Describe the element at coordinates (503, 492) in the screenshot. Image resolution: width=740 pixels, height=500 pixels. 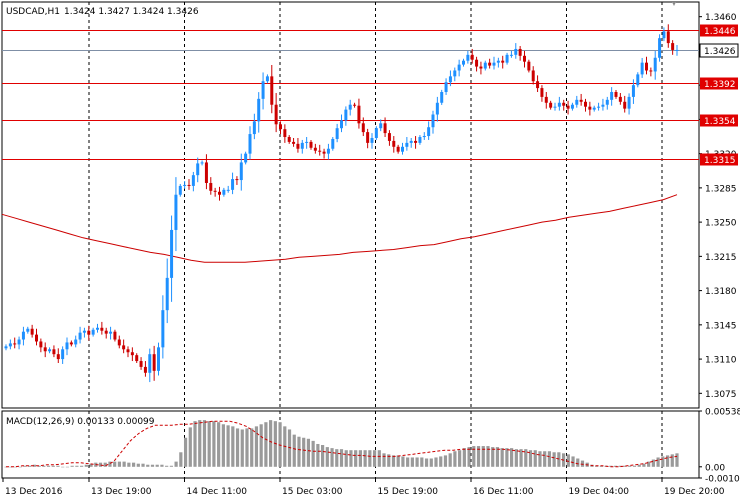
I see `time-tick-label: 16 Dec 11:00` at that location.